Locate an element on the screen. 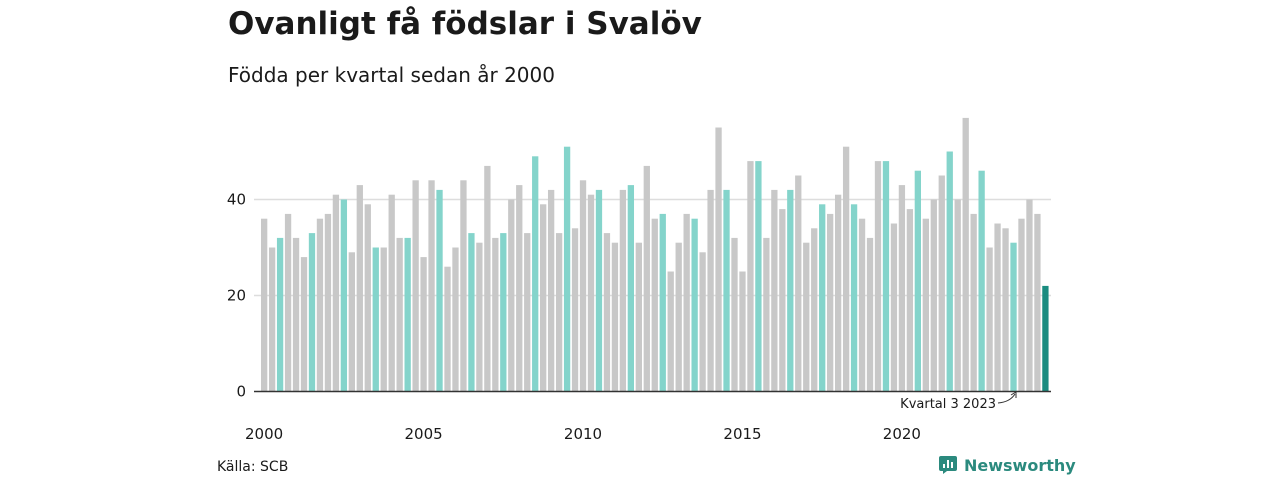 This screenshot has width=1280, height=480. y-tick-label: 20 is located at coordinates (236, 296).